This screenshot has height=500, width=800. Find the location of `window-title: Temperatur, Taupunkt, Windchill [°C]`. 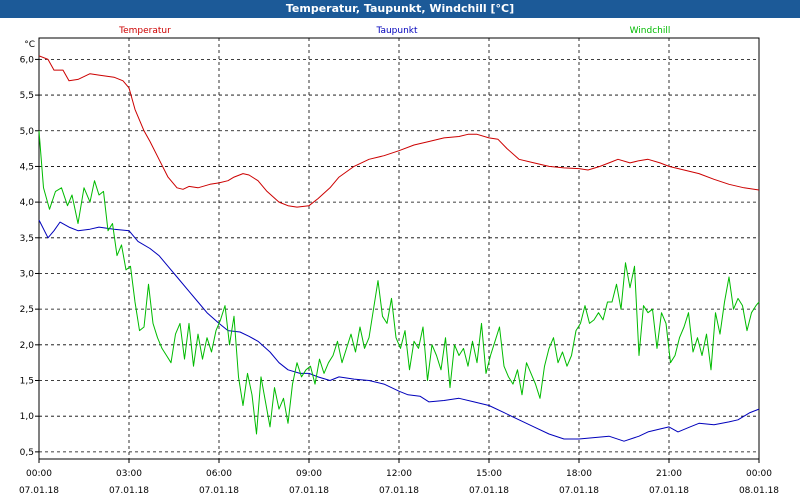

window-title: Temperatur, Taupunkt, Windchill [°C] is located at coordinates (400, 9).